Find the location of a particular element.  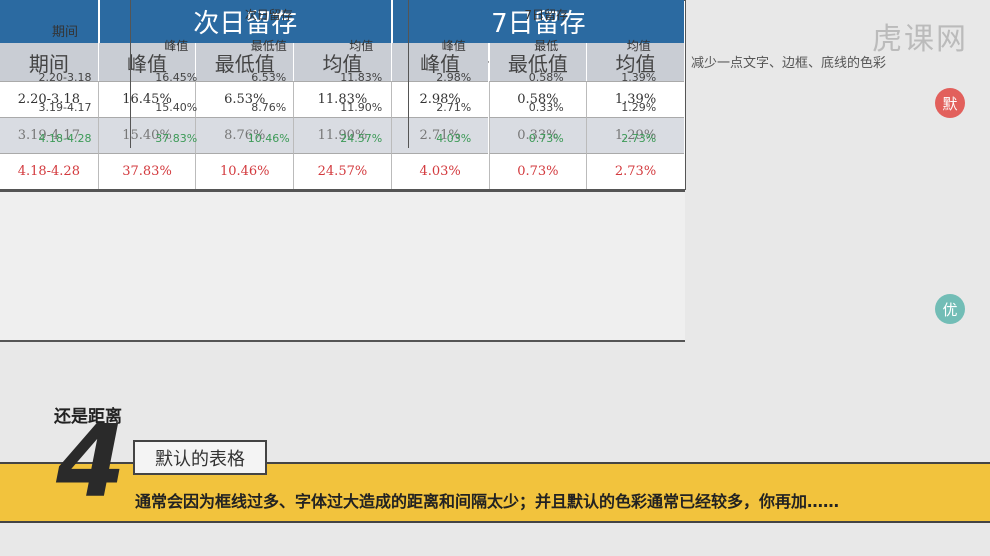

section-number: 4 is located at coordinates (91, 461).